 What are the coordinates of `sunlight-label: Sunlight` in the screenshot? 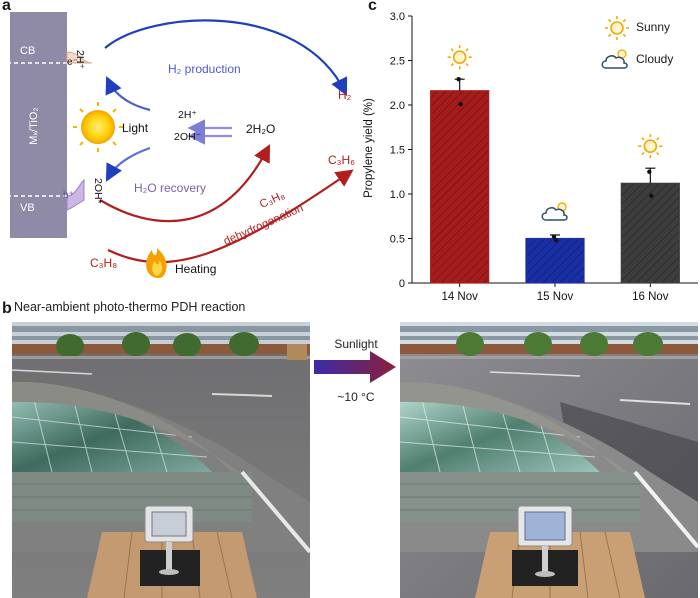 It's located at (356, 344).